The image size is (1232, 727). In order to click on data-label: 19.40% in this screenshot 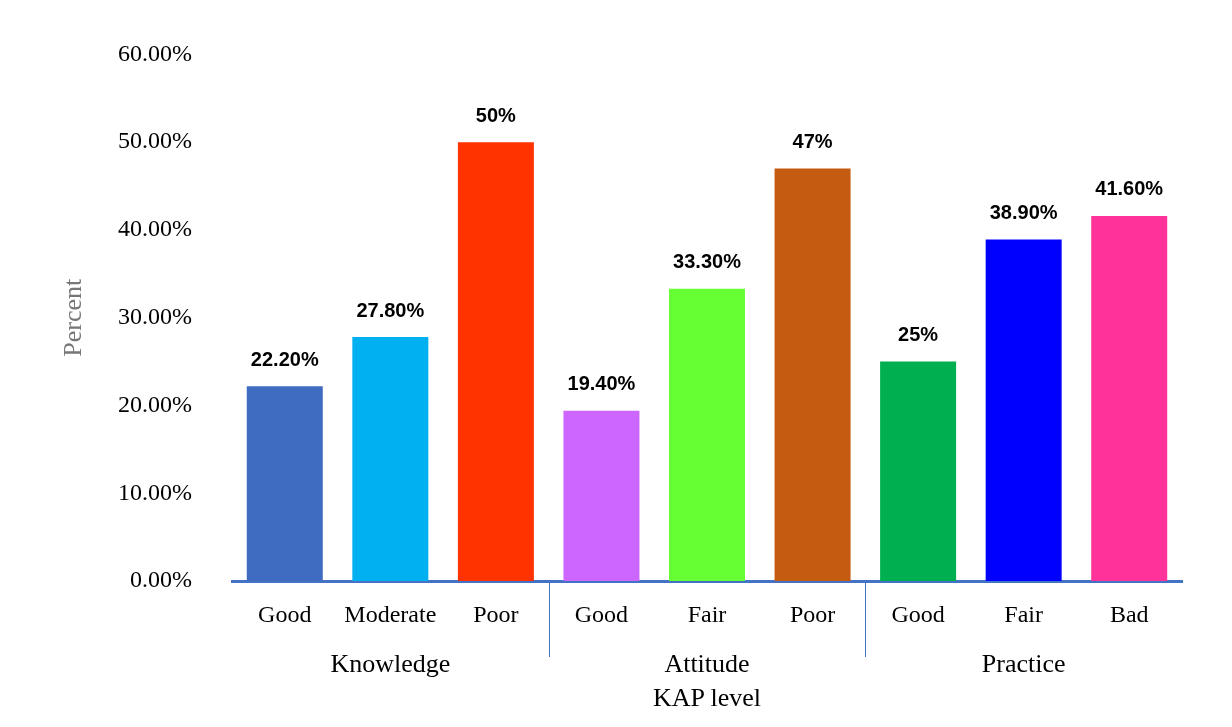, I will do `click(601, 383)`.